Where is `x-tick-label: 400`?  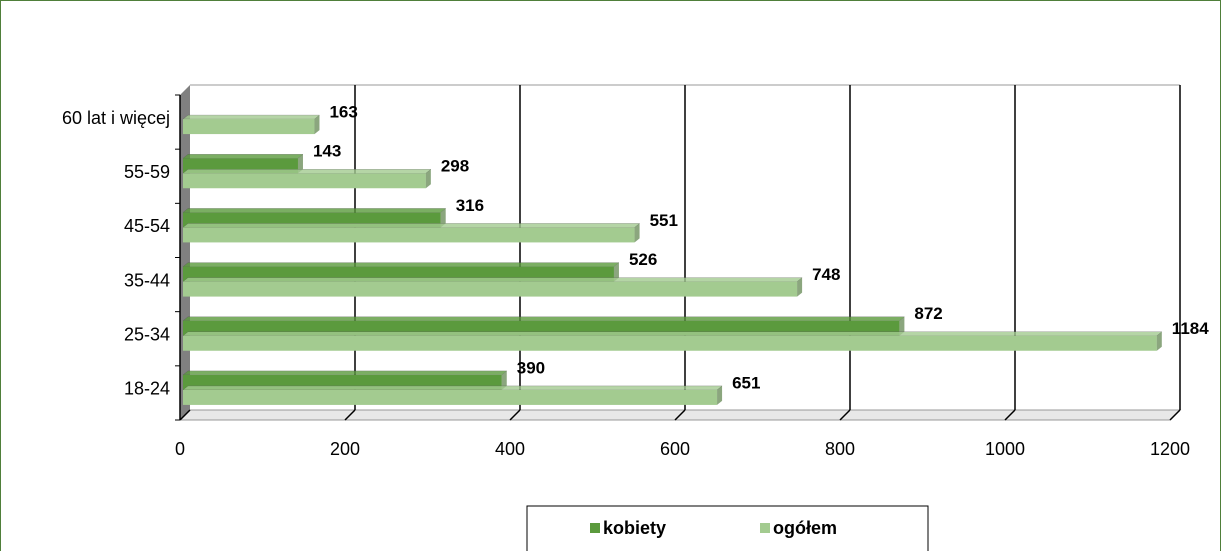
x-tick-label: 400 is located at coordinates (510, 449).